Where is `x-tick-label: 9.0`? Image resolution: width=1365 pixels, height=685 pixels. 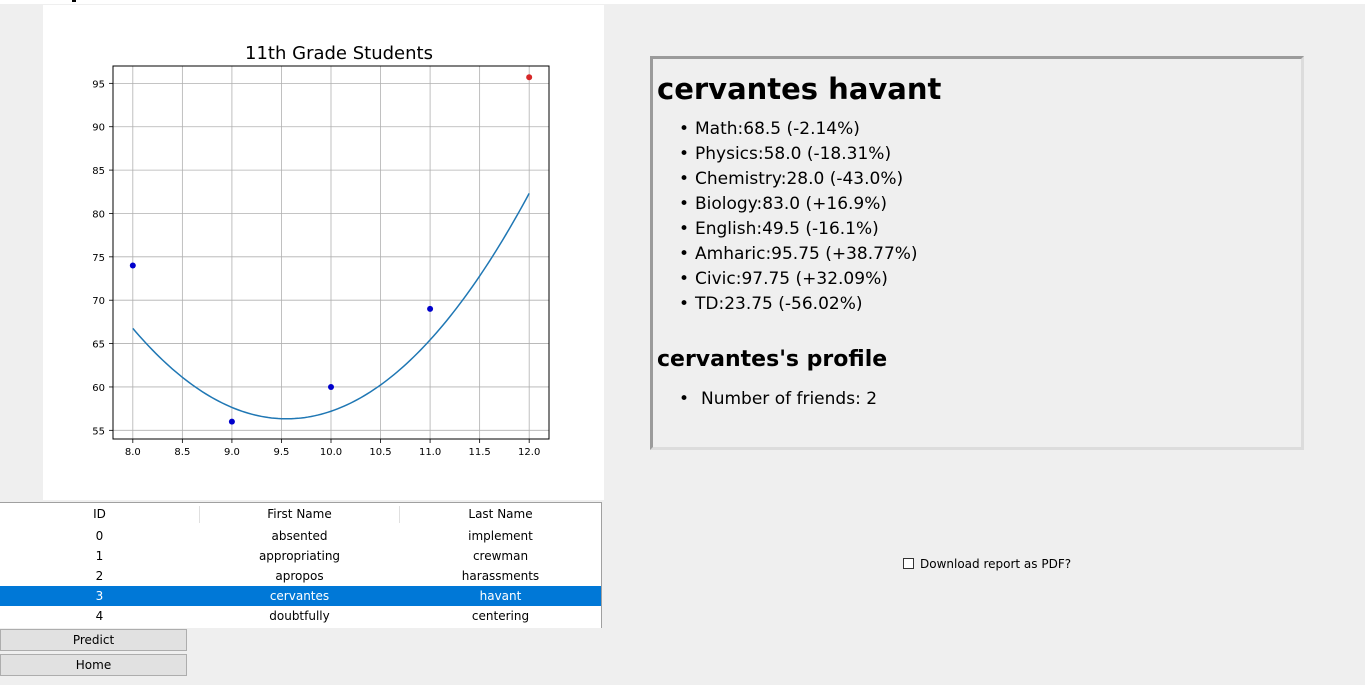
x-tick-label: 9.0 is located at coordinates (232, 452).